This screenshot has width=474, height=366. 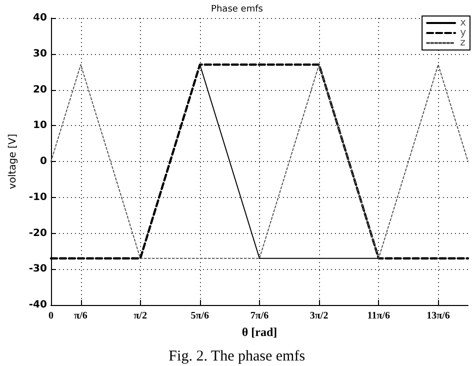 I want to click on x-tick-label: 13π/6, so click(x=438, y=316).